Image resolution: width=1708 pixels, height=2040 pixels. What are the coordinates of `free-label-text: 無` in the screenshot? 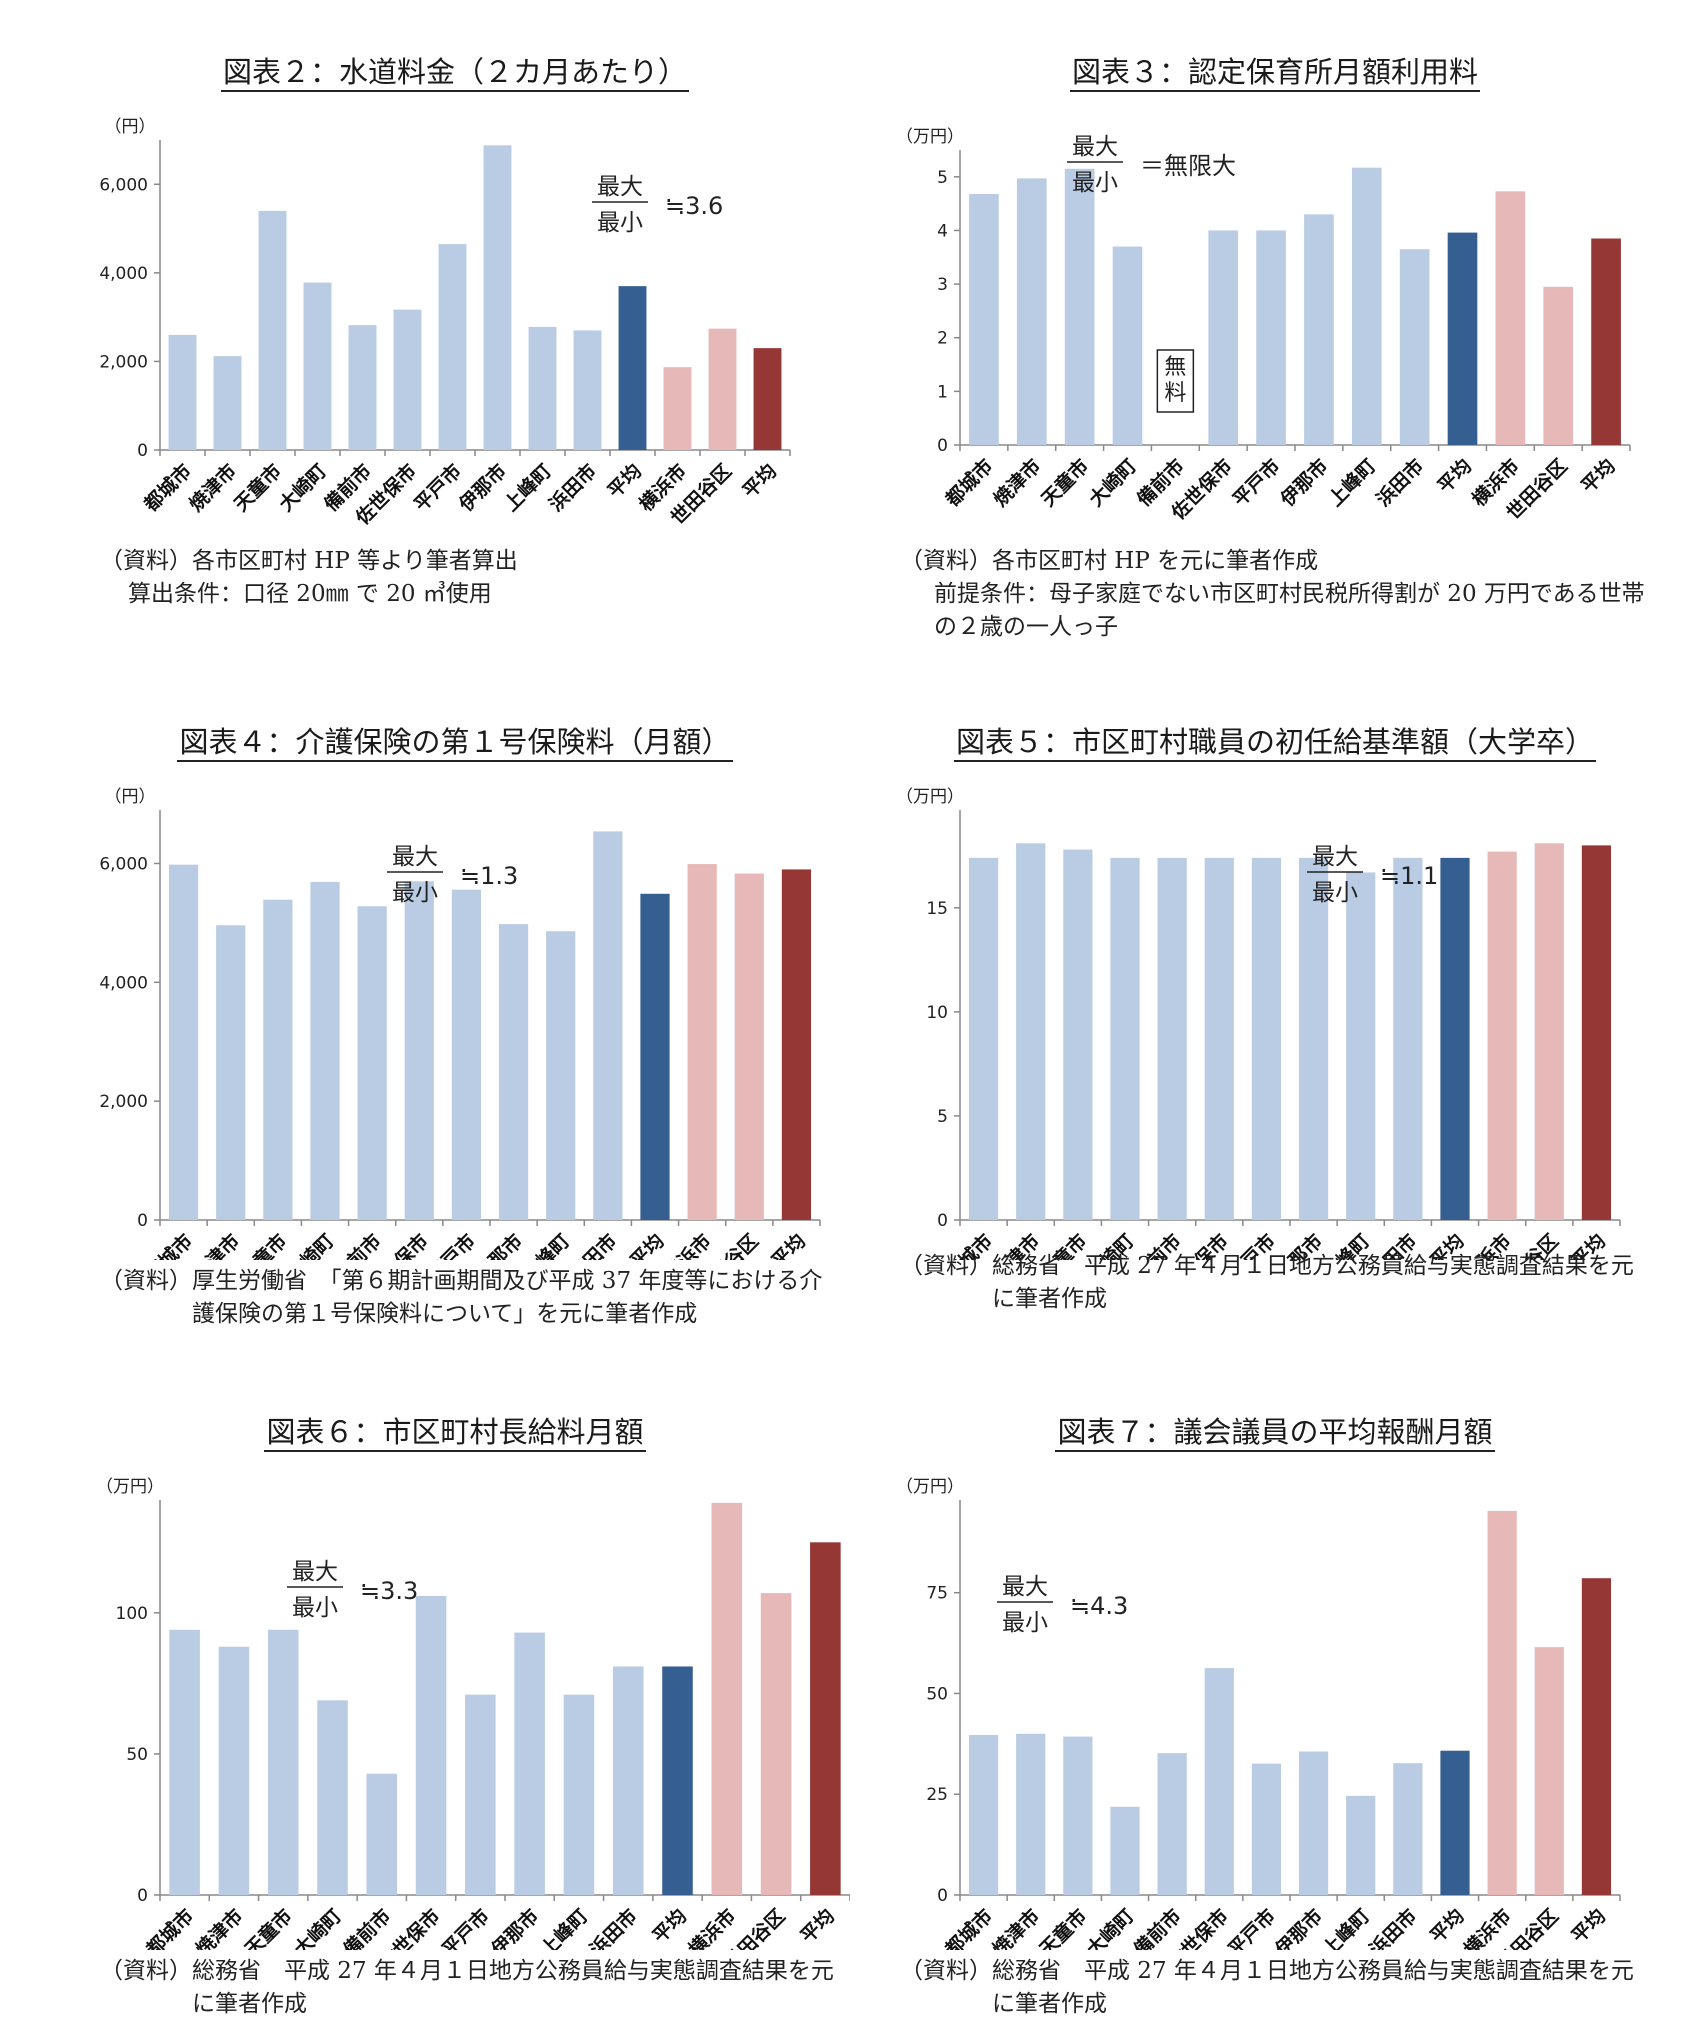 It's located at (1175, 367).